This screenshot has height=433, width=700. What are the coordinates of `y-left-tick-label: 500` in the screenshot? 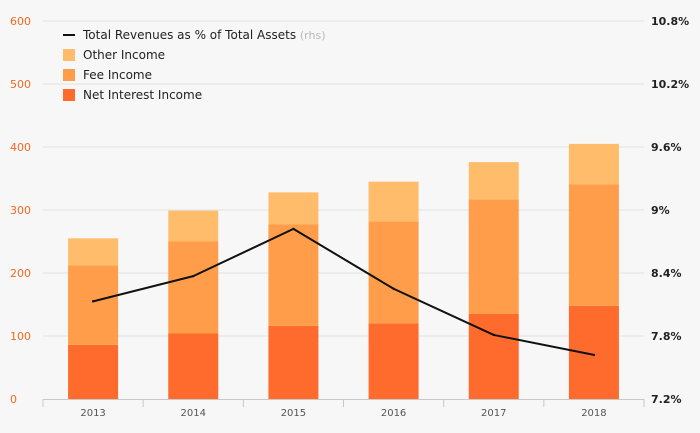 It's located at (20, 84).